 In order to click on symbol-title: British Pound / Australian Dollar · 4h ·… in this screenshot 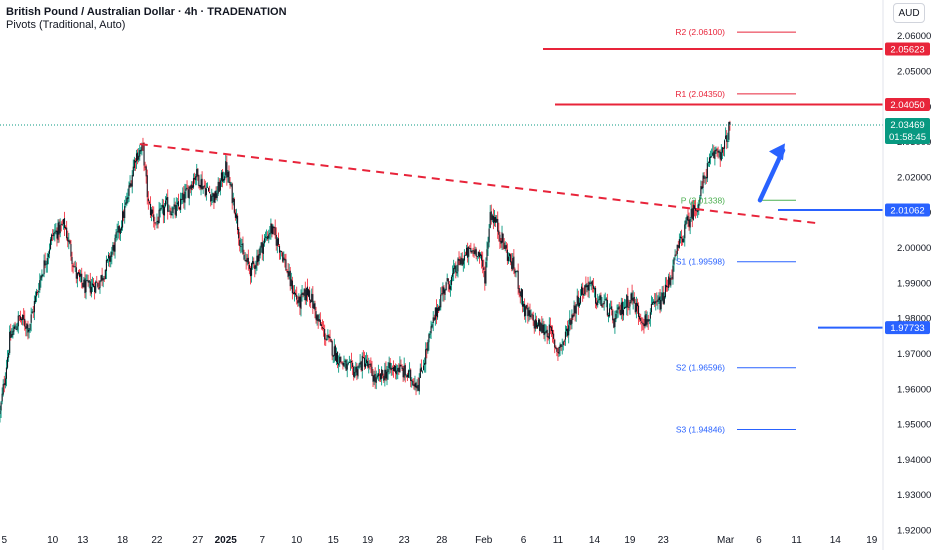, I will do `click(146, 12)`.